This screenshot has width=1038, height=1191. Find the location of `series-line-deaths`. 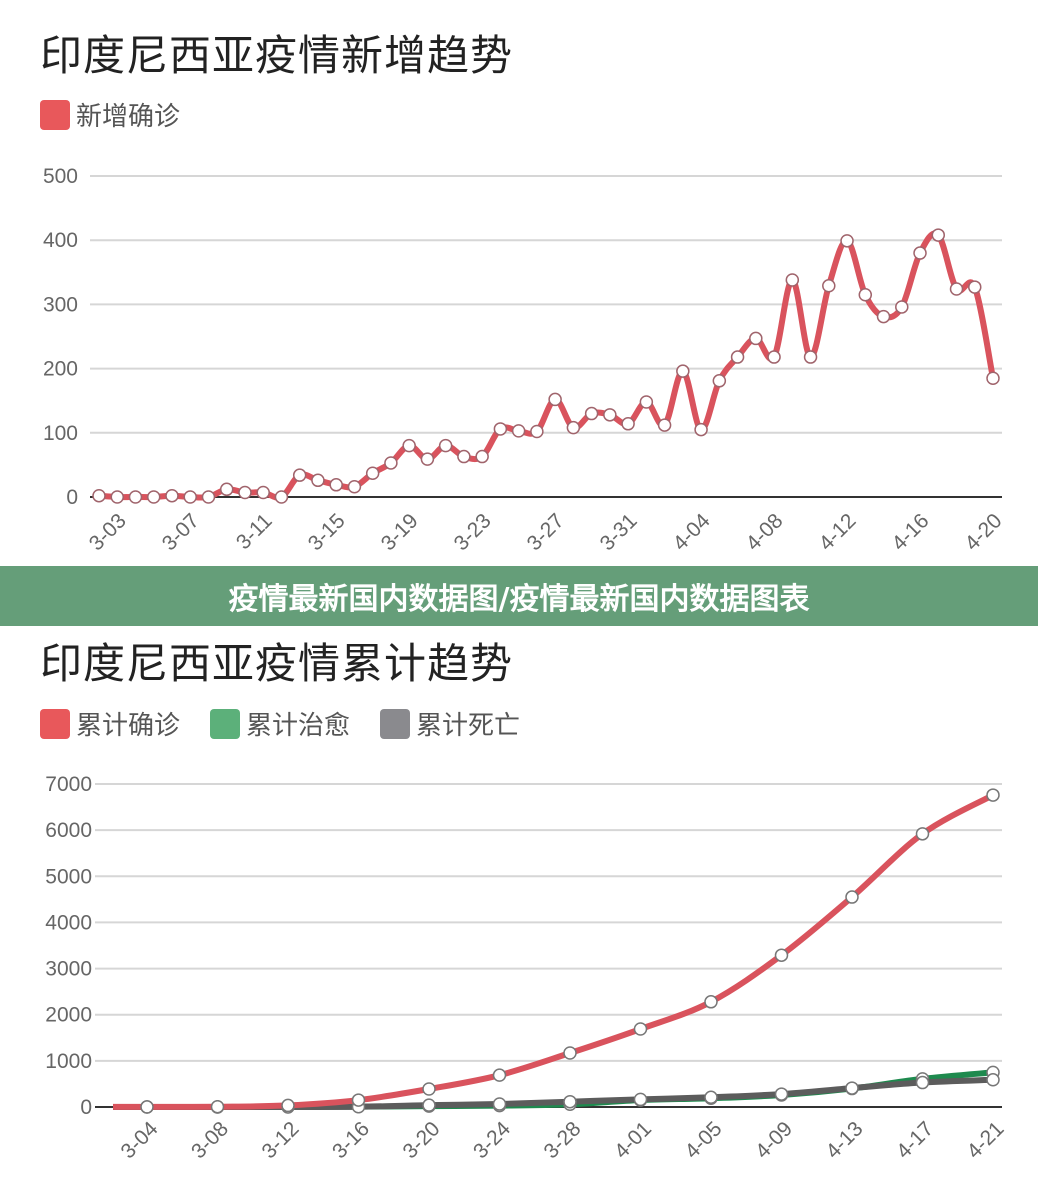

series-line-deaths is located at coordinates (553, 1093).